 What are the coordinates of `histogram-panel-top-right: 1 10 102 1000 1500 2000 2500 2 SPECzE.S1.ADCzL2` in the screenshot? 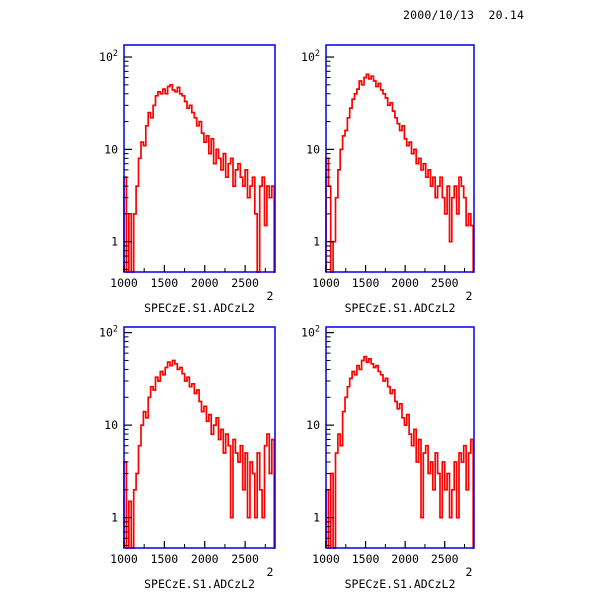 It's located at (388, 179).